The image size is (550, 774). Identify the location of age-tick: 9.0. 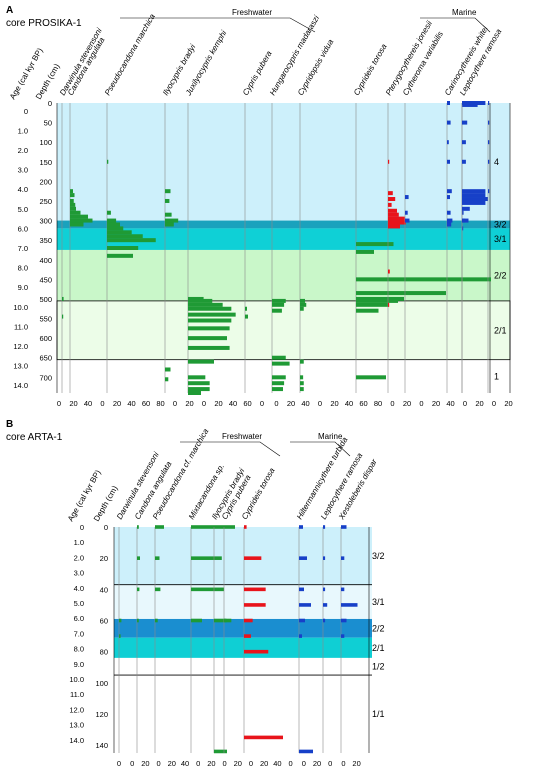
(79, 664).